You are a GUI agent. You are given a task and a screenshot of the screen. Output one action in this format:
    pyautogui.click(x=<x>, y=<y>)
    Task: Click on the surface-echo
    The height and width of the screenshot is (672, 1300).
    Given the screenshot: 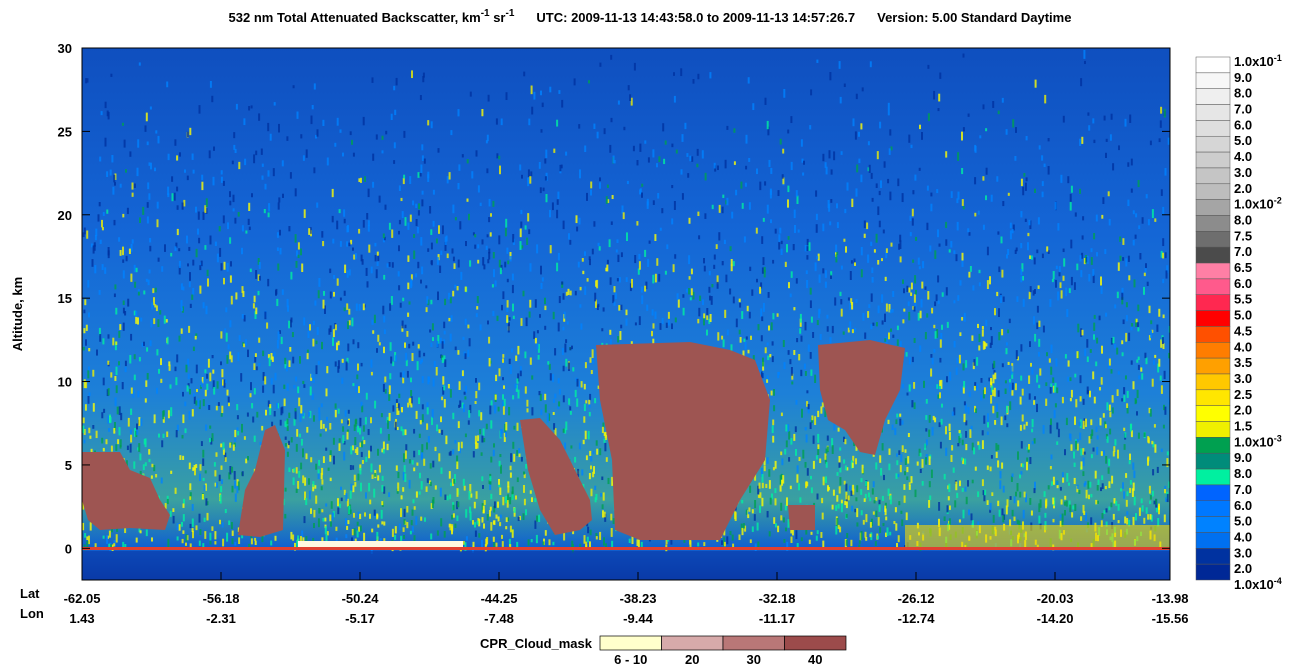 What is the action you would take?
    pyautogui.click(x=380, y=544)
    